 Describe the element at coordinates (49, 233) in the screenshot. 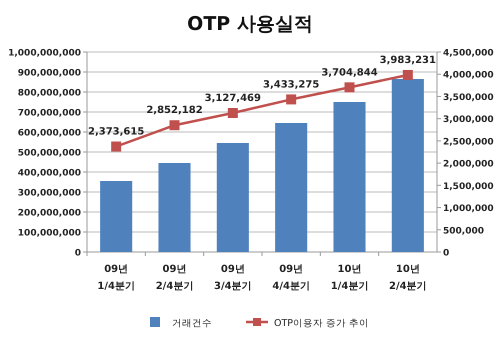

I see `y-tick-label: 100,000,000` at that location.